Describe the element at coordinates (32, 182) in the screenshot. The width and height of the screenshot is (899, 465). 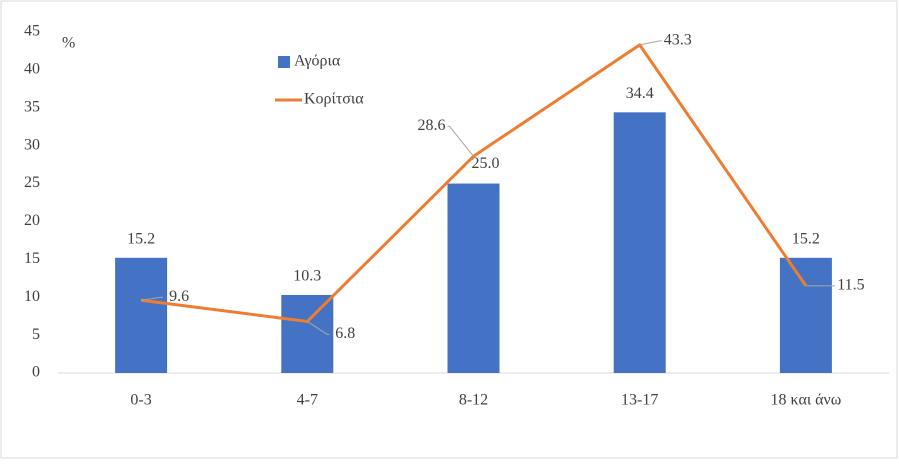
I see `y-tick-label: 25` at that location.